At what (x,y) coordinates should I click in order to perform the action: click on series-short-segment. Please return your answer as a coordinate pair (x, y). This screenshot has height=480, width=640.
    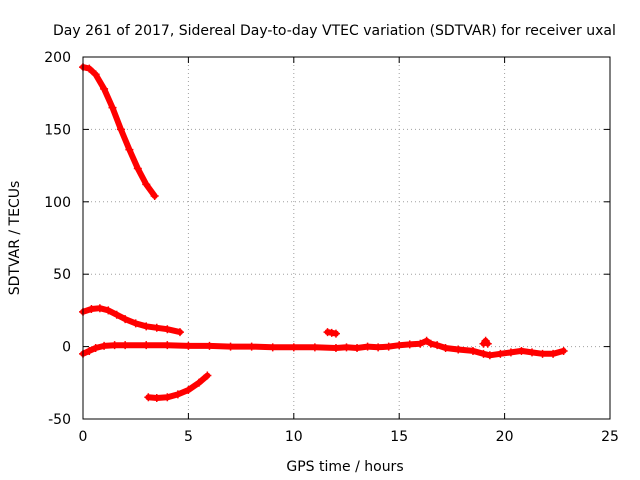
    Looking at the image, I should click on (331, 333).